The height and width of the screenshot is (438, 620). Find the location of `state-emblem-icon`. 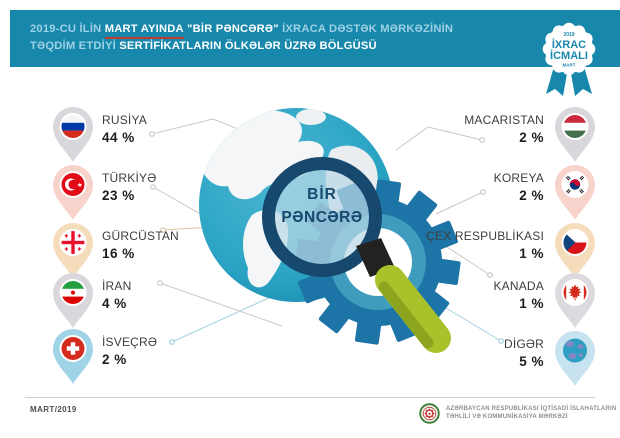

state-emblem-icon is located at coordinates (429, 413).